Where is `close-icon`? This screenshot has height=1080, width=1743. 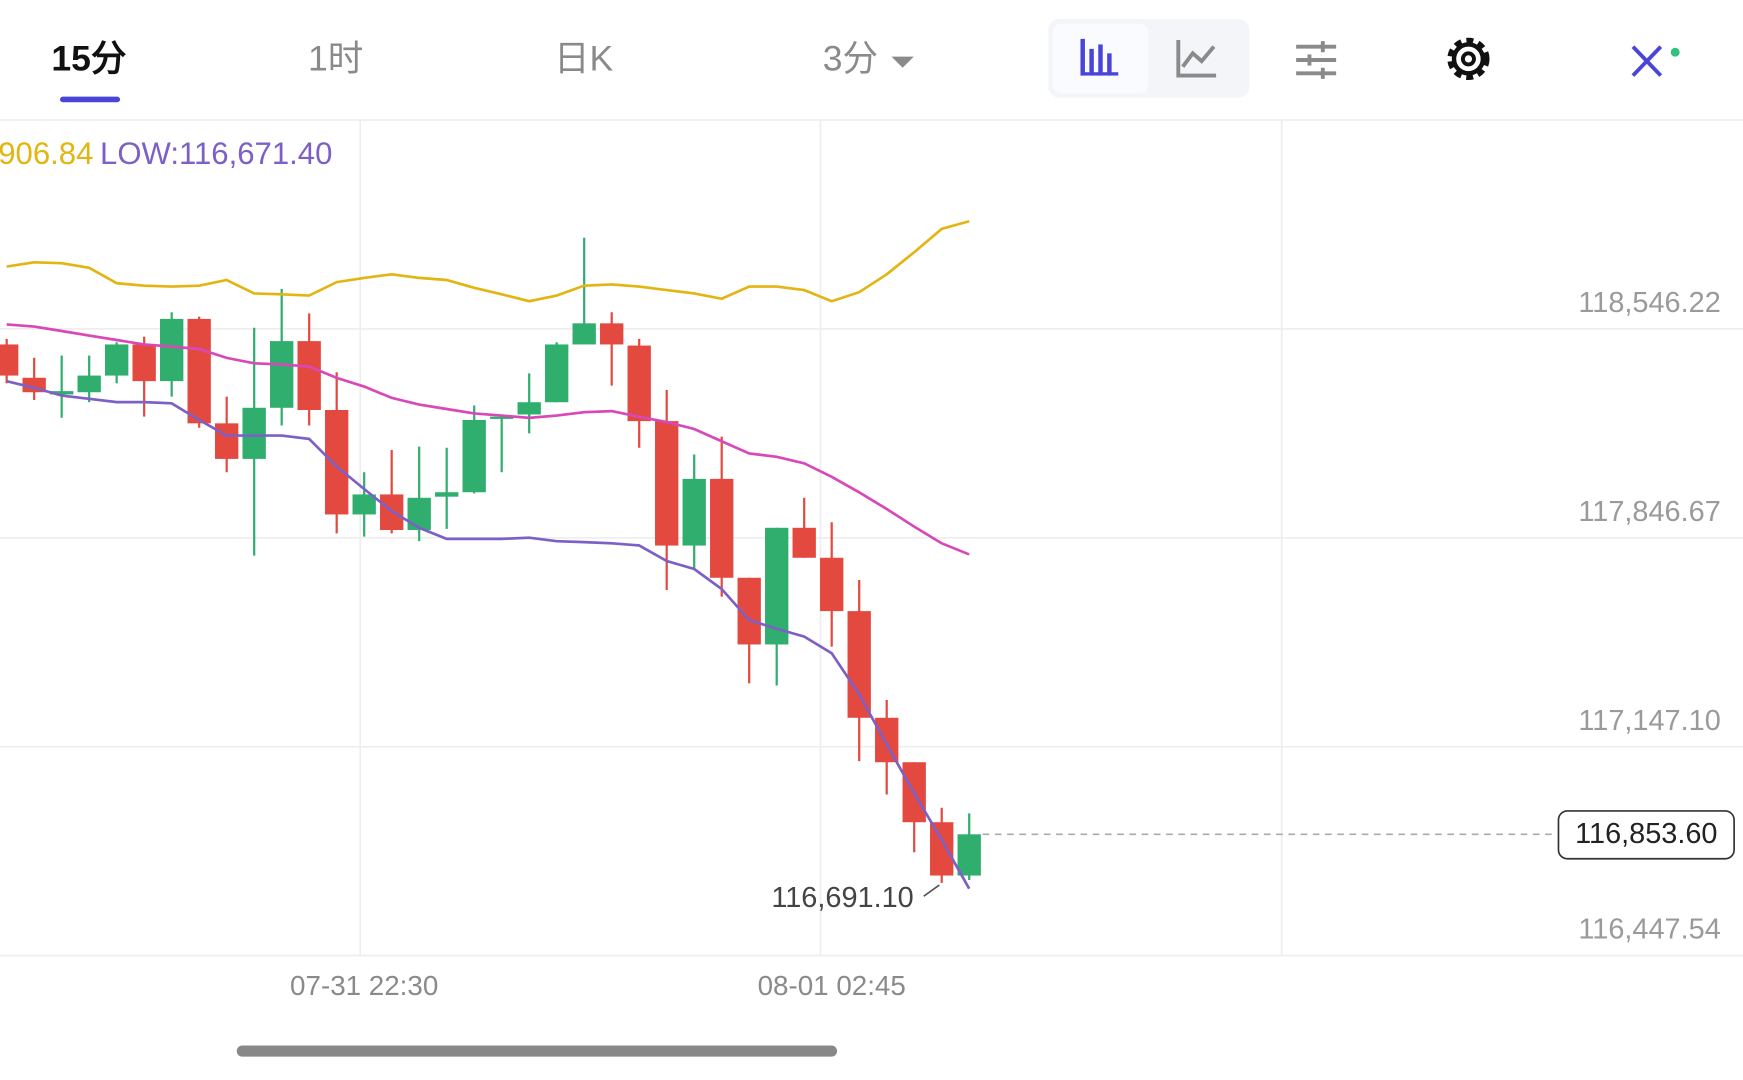
close-icon is located at coordinates (1647, 61).